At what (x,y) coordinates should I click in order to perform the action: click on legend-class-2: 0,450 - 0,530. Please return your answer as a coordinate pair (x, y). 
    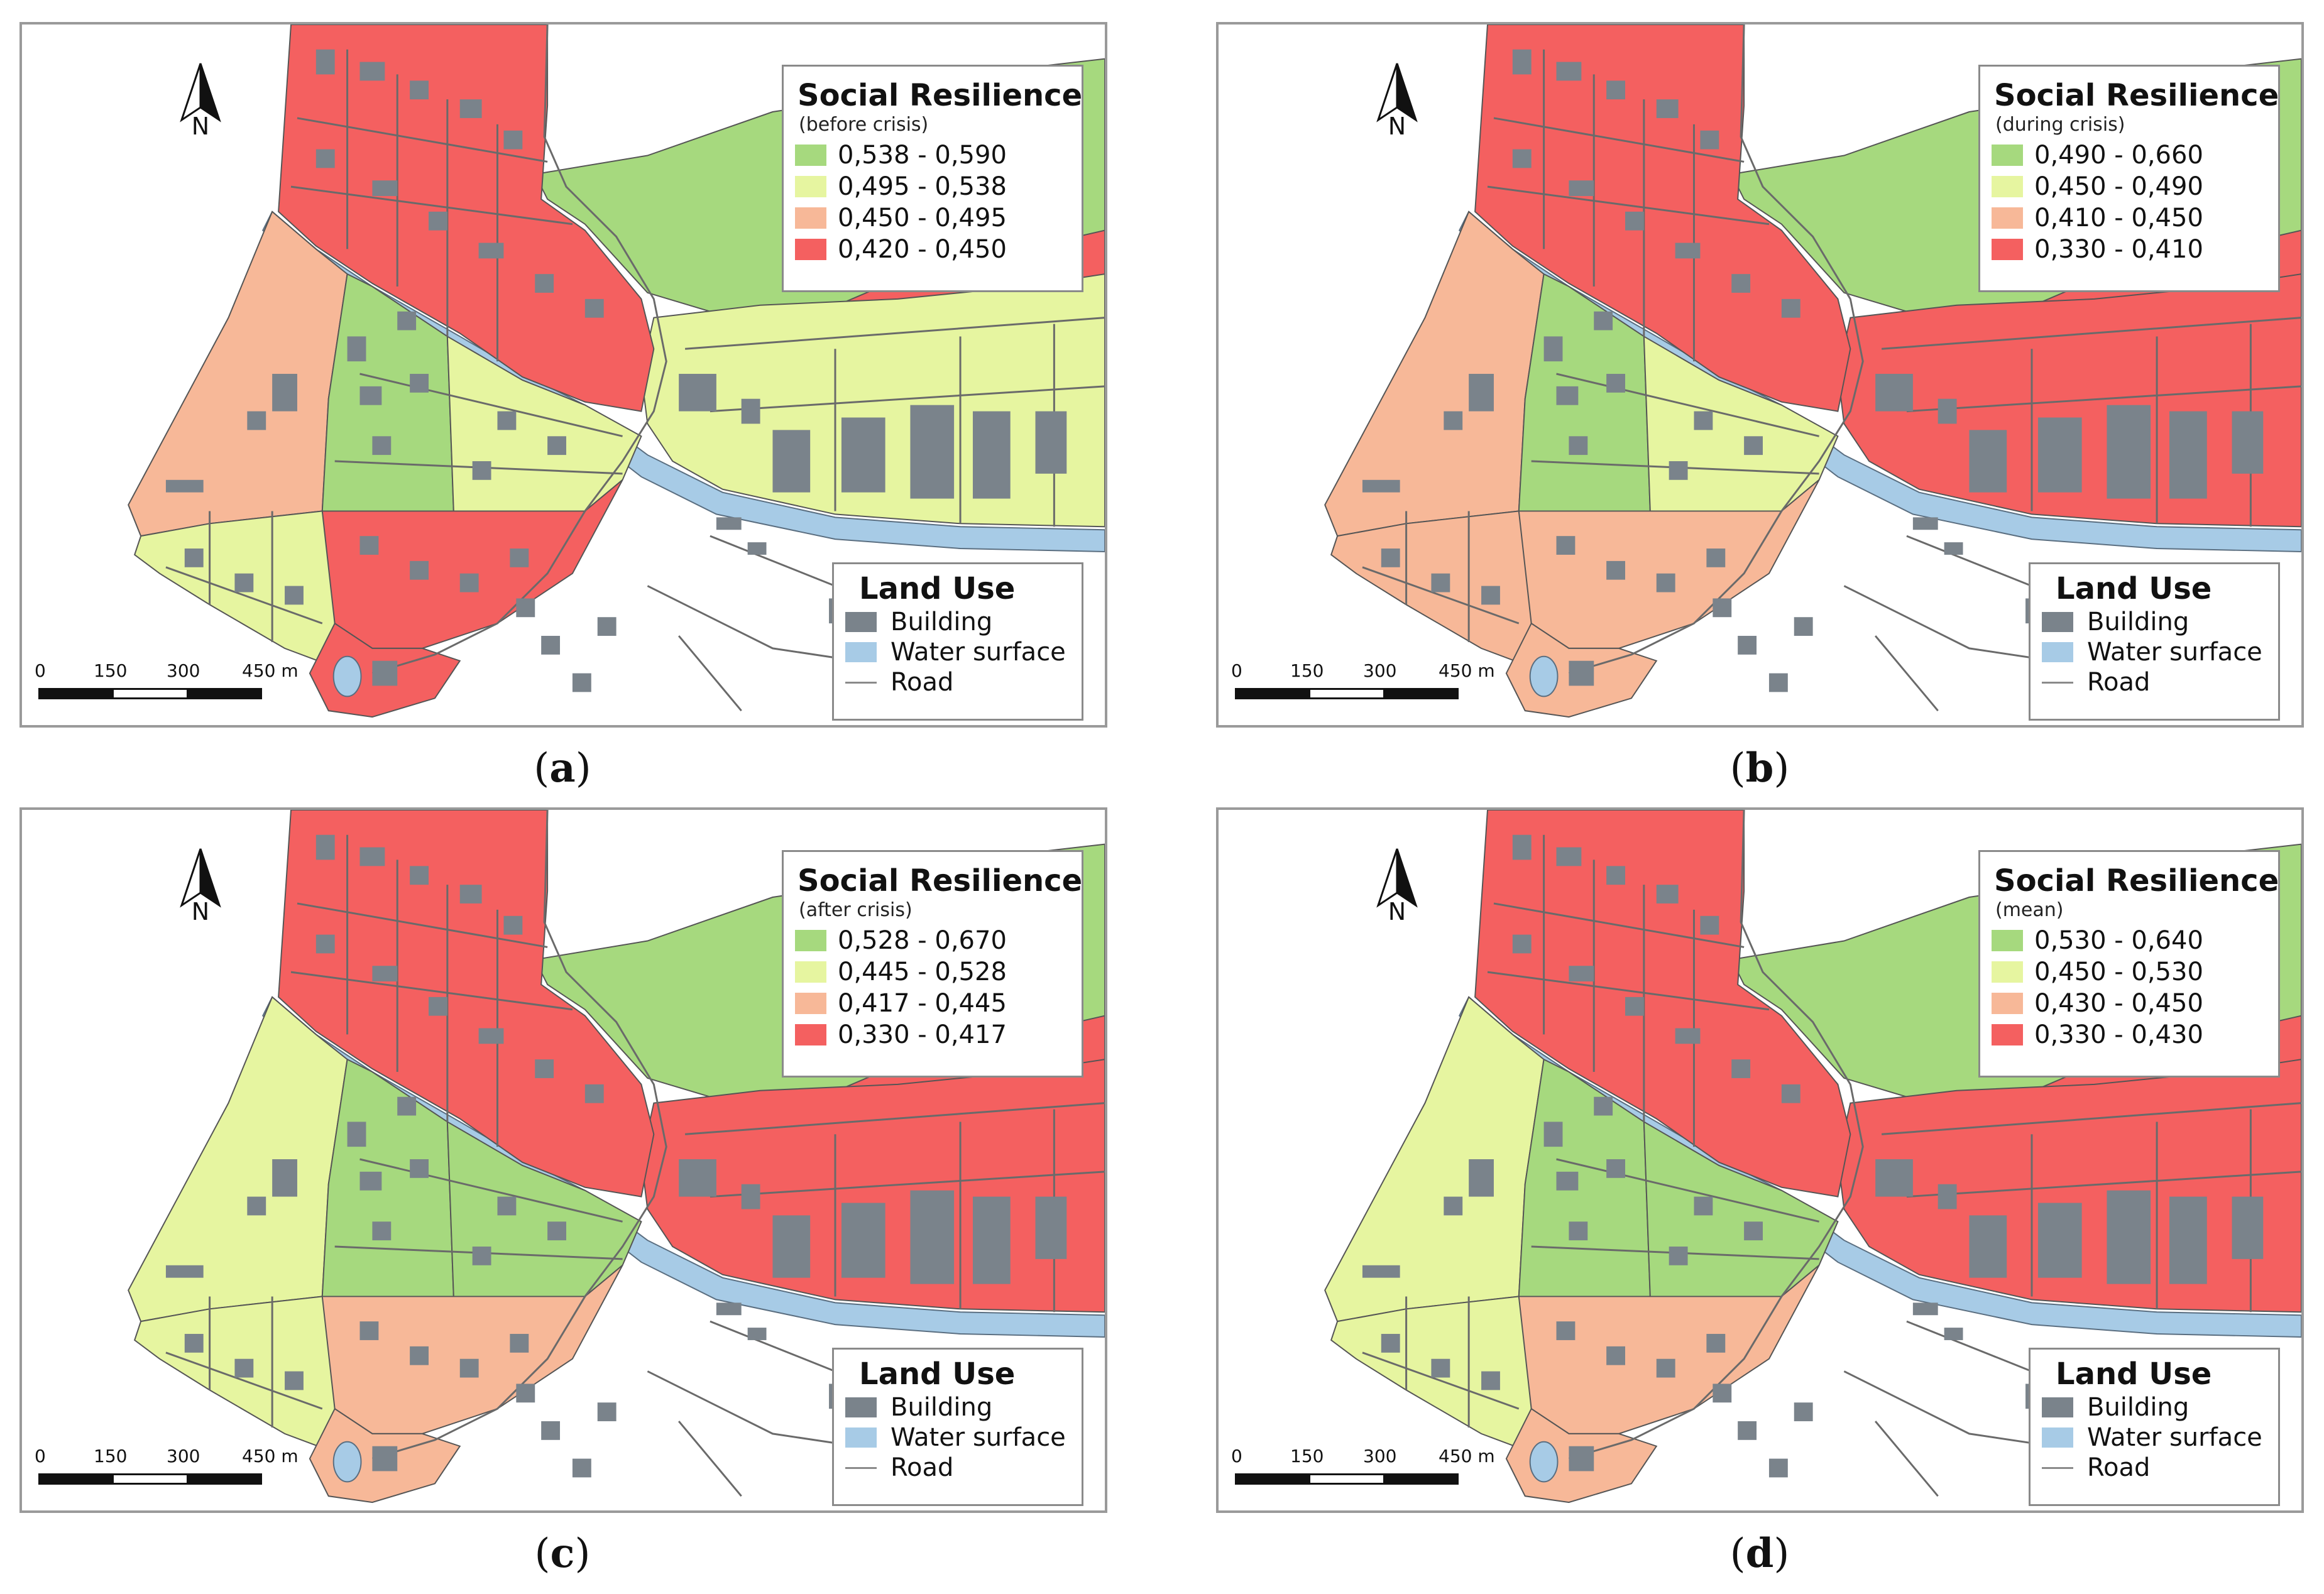
    Looking at the image, I should click on (2135, 972).